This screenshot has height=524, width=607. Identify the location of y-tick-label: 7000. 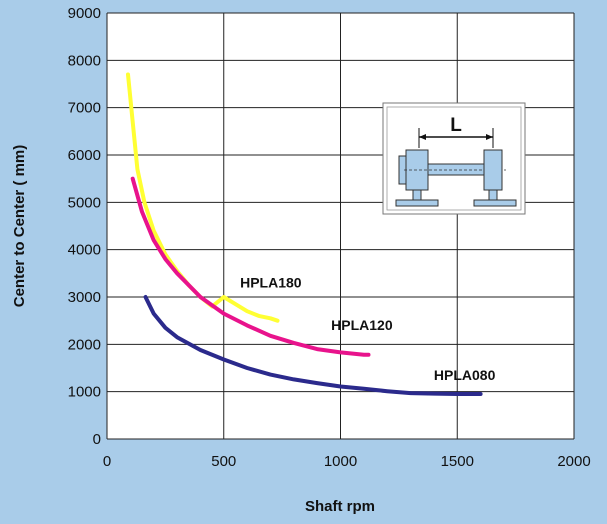
(84, 108).